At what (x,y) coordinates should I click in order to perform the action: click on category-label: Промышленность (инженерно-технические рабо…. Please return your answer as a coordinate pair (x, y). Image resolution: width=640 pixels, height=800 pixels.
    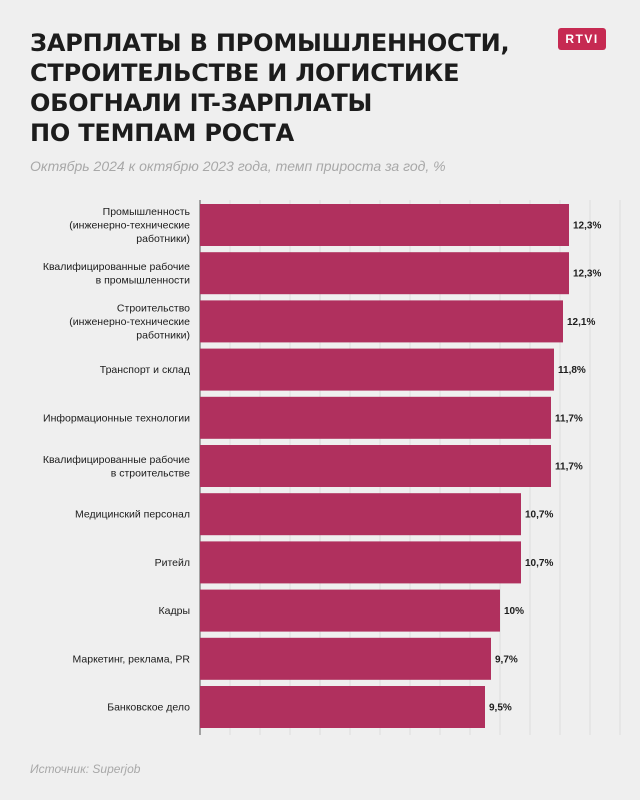
    Looking at the image, I should click on (129, 225).